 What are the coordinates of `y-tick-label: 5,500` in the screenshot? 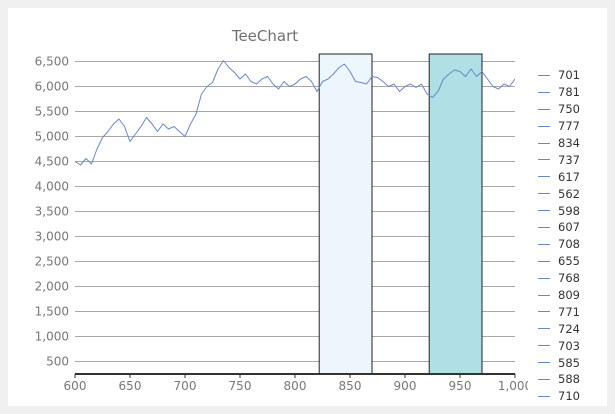 It's located at (52, 112).